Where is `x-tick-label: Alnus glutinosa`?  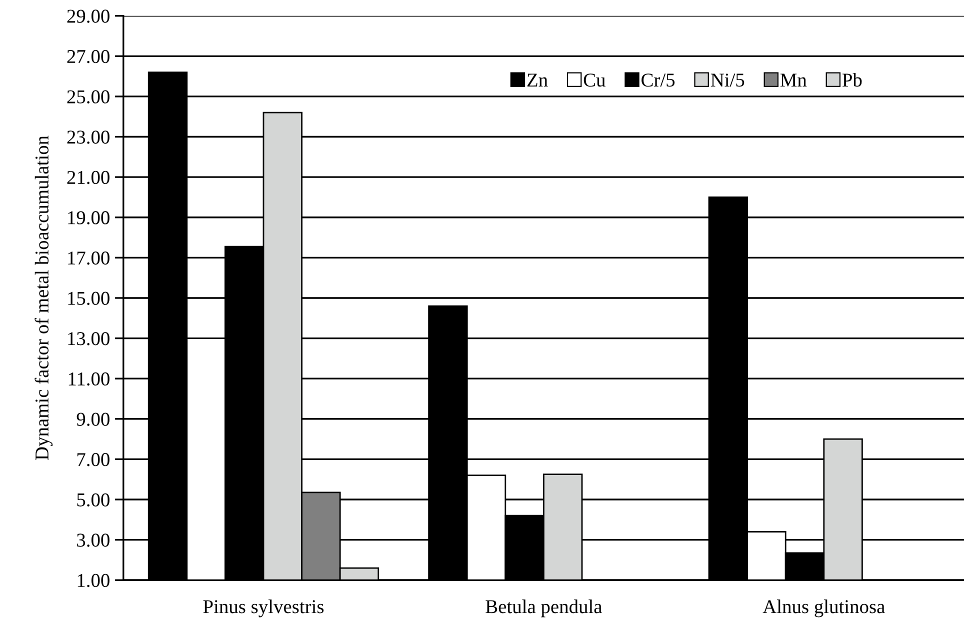
x-tick-label: Alnus glutinosa is located at coordinates (823, 609).